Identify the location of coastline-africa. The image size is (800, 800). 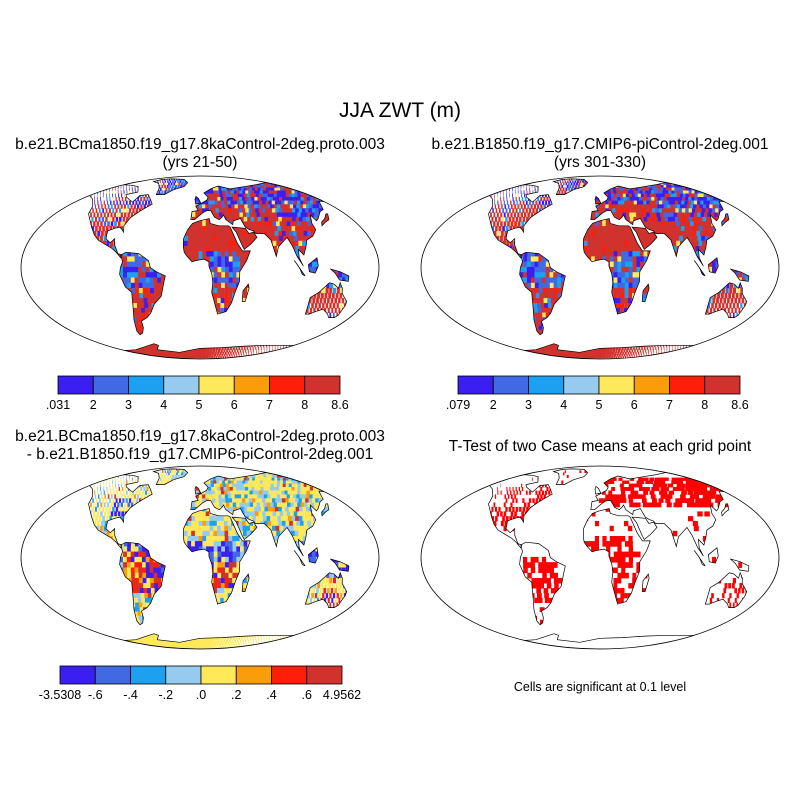
(216, 266).